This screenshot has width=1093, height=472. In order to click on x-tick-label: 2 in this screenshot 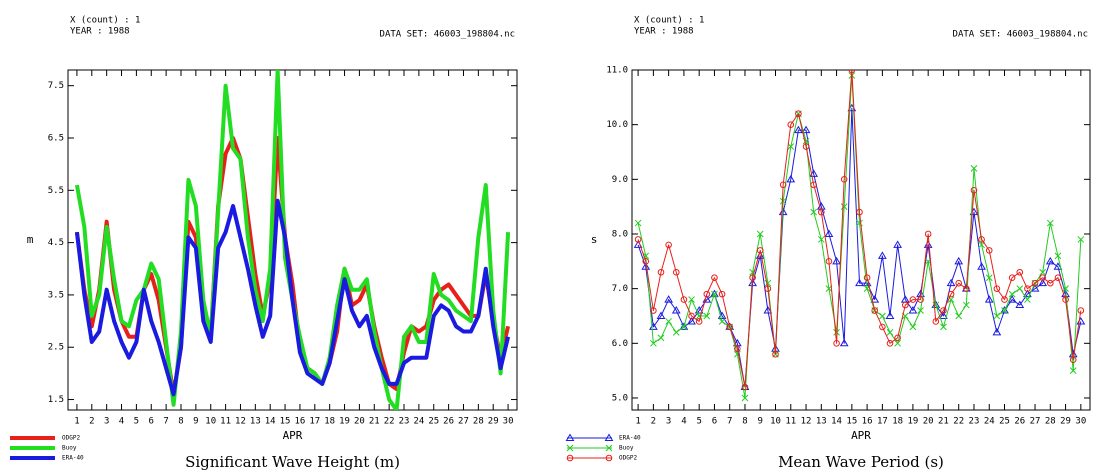, I will do `click(653, 422)`.